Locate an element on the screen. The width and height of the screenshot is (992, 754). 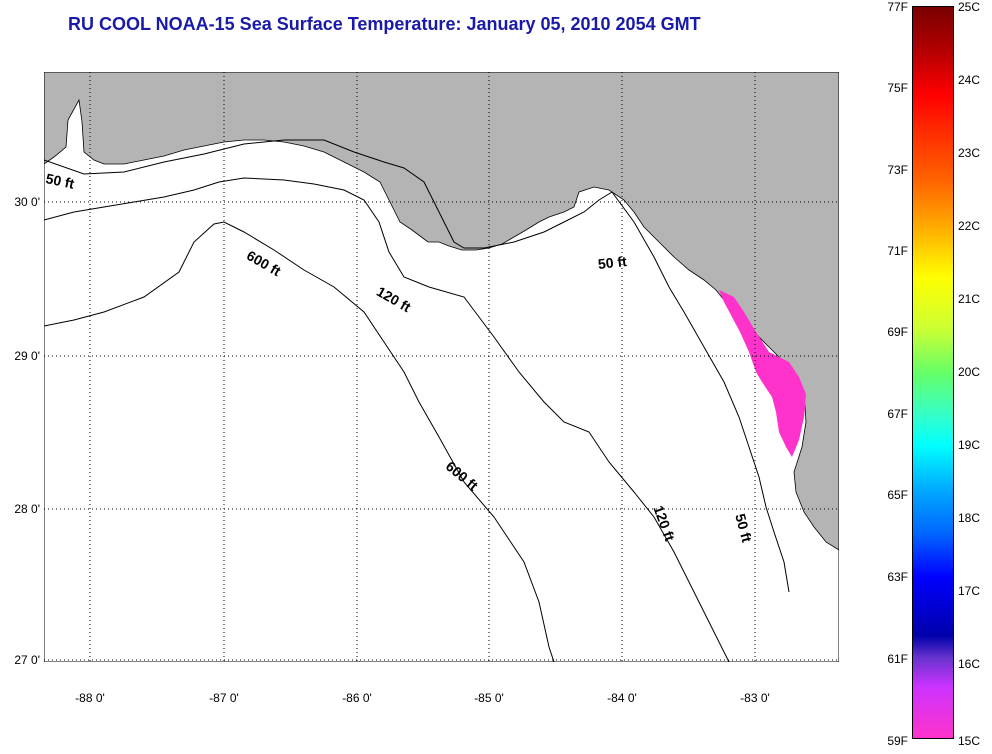
colorbar-c-17: 17C is located at coordinates (969, 591).